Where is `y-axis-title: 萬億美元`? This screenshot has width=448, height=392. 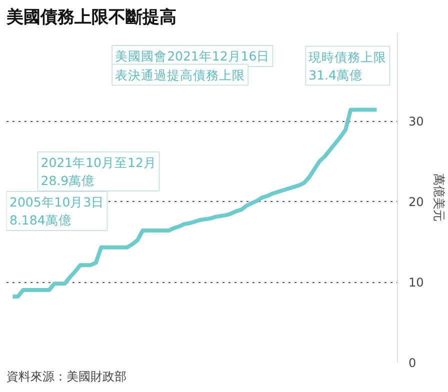
y-axis-title: 萬億美元 is located at coordinates (439, 198).